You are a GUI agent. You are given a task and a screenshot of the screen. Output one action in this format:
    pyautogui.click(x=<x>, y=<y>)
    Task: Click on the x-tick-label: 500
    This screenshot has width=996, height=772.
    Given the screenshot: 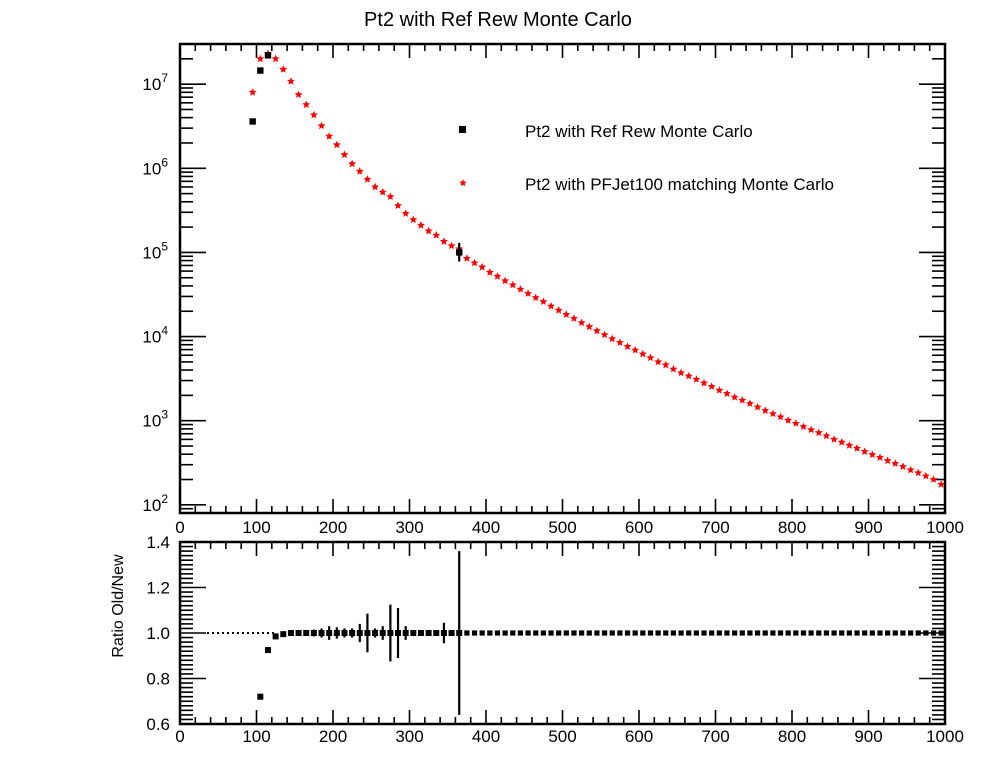 What is the action you would take?
    pyautogui.click(x=562, y=527)
    